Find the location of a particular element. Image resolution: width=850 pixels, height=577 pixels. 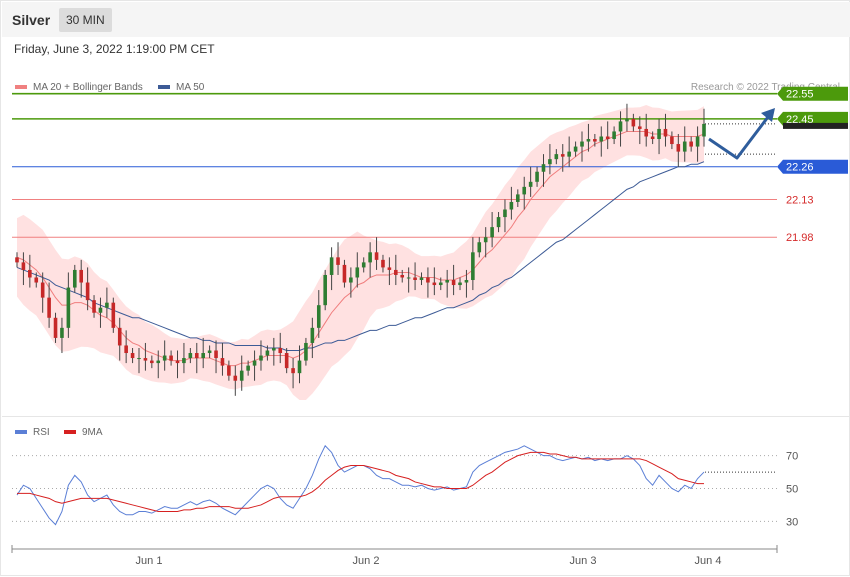

legend-swatch-rsi is located at coordinates (21, 432).